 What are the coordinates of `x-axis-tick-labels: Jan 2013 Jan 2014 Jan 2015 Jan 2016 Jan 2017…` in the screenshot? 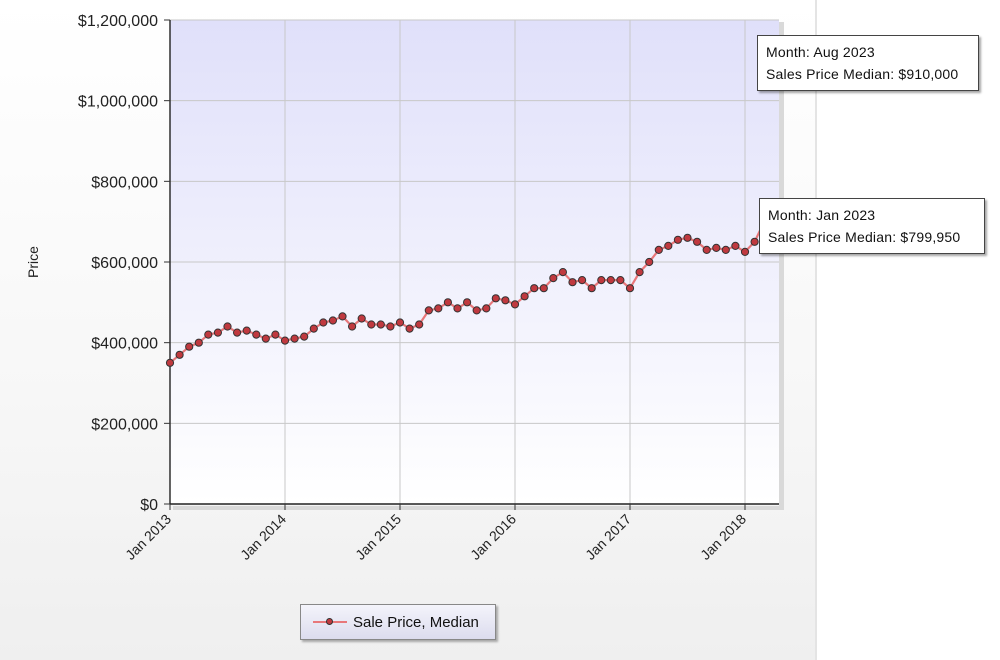 It's located at (468, 533).